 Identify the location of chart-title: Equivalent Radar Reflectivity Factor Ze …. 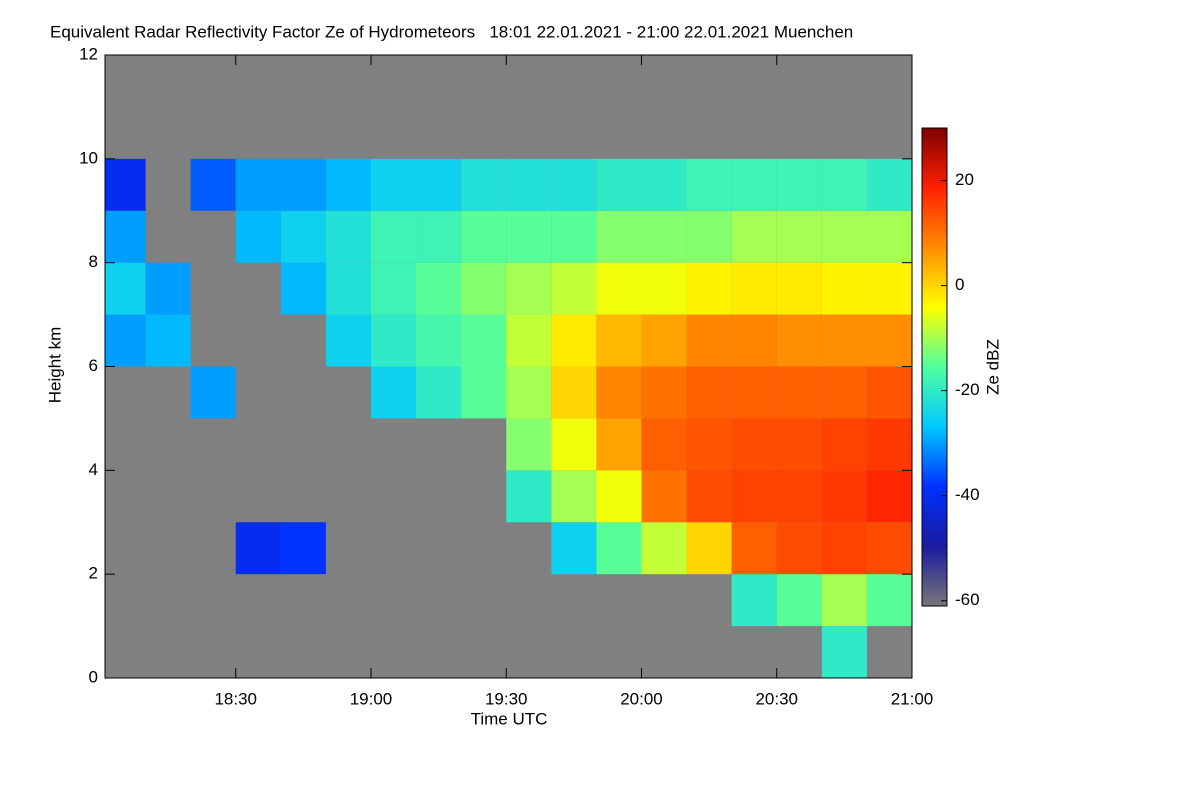
(451, 31).